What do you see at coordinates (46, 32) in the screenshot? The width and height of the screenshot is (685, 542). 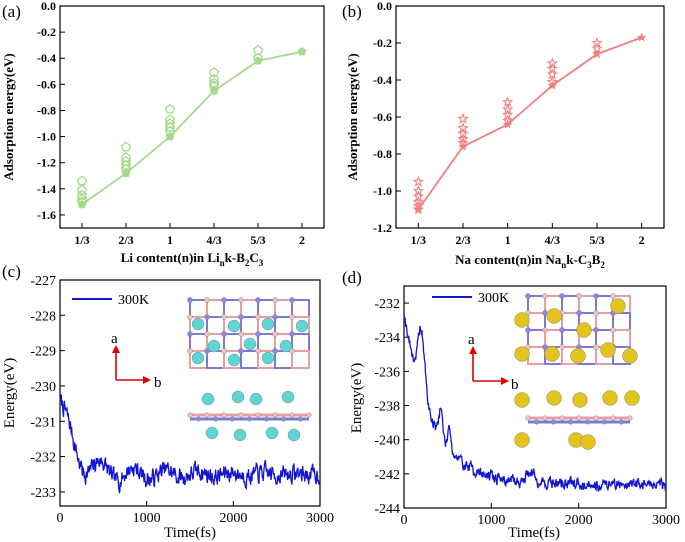 I see `panel-a-ytick-label: -0.2` at bounding box center [46, 32].